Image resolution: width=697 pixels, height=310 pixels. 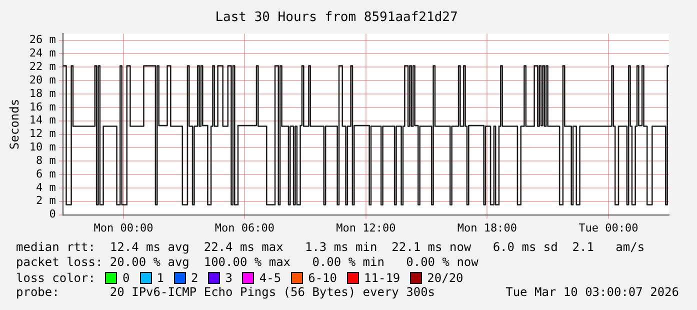 I want to click on text: 4-5, so click(x=270, y=277).